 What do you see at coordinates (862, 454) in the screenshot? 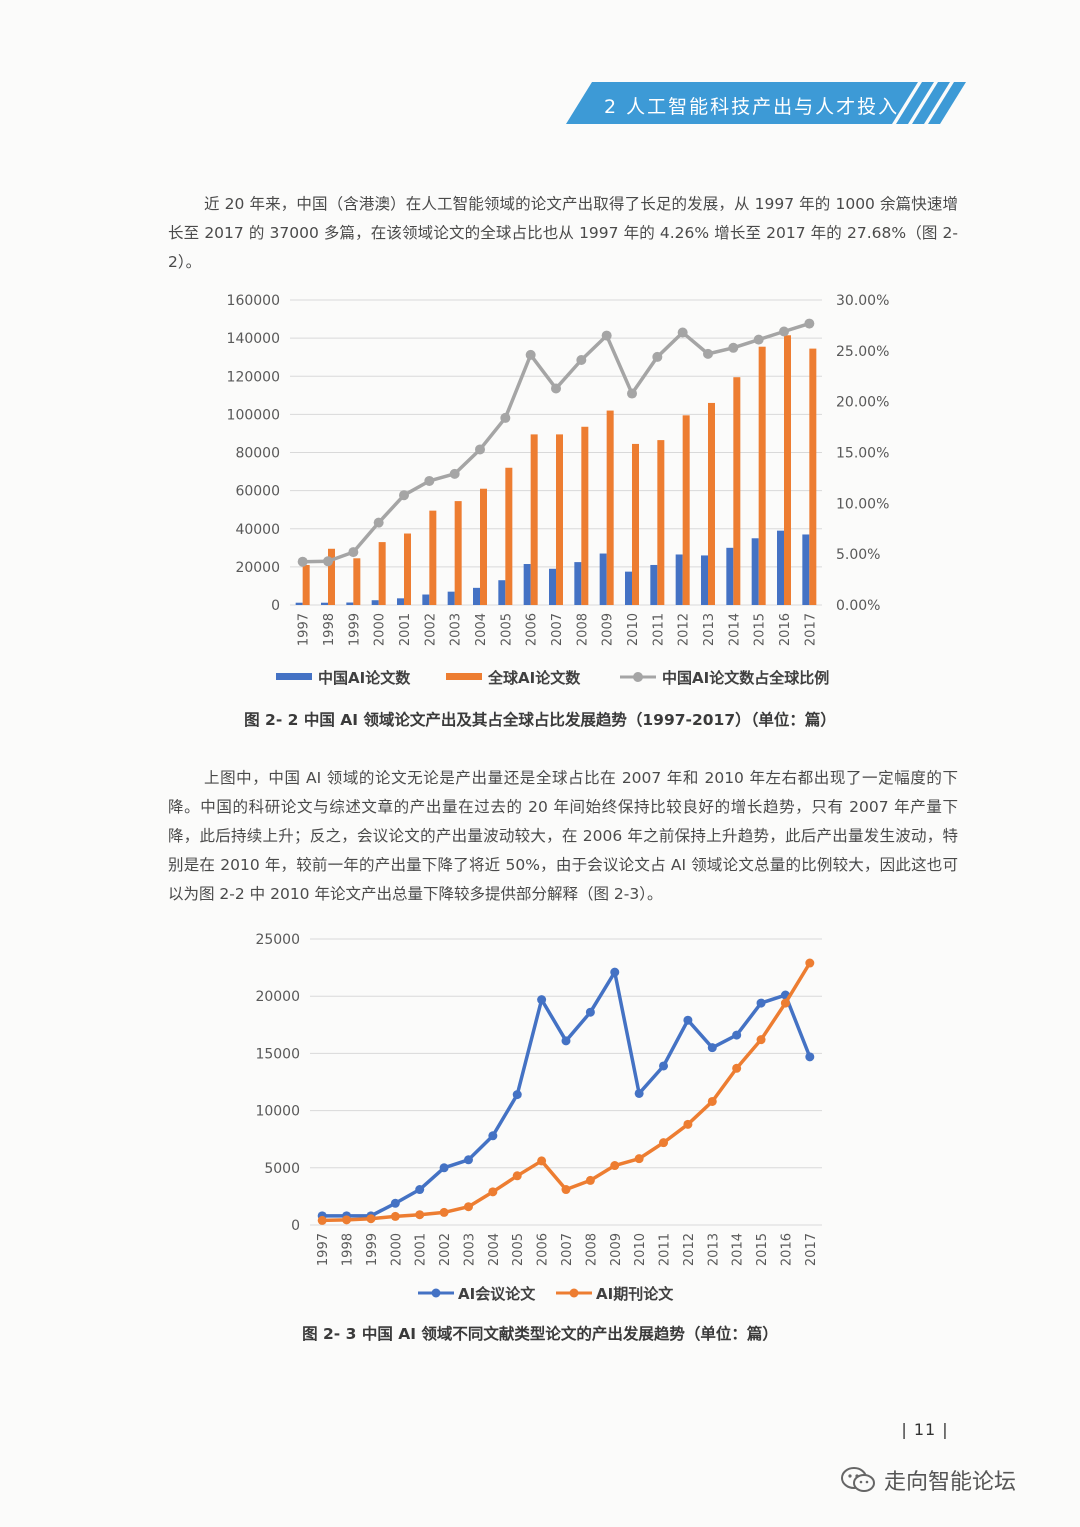
I see `y-right-tick-label: 15.00%` at bounding box center [862, 454].